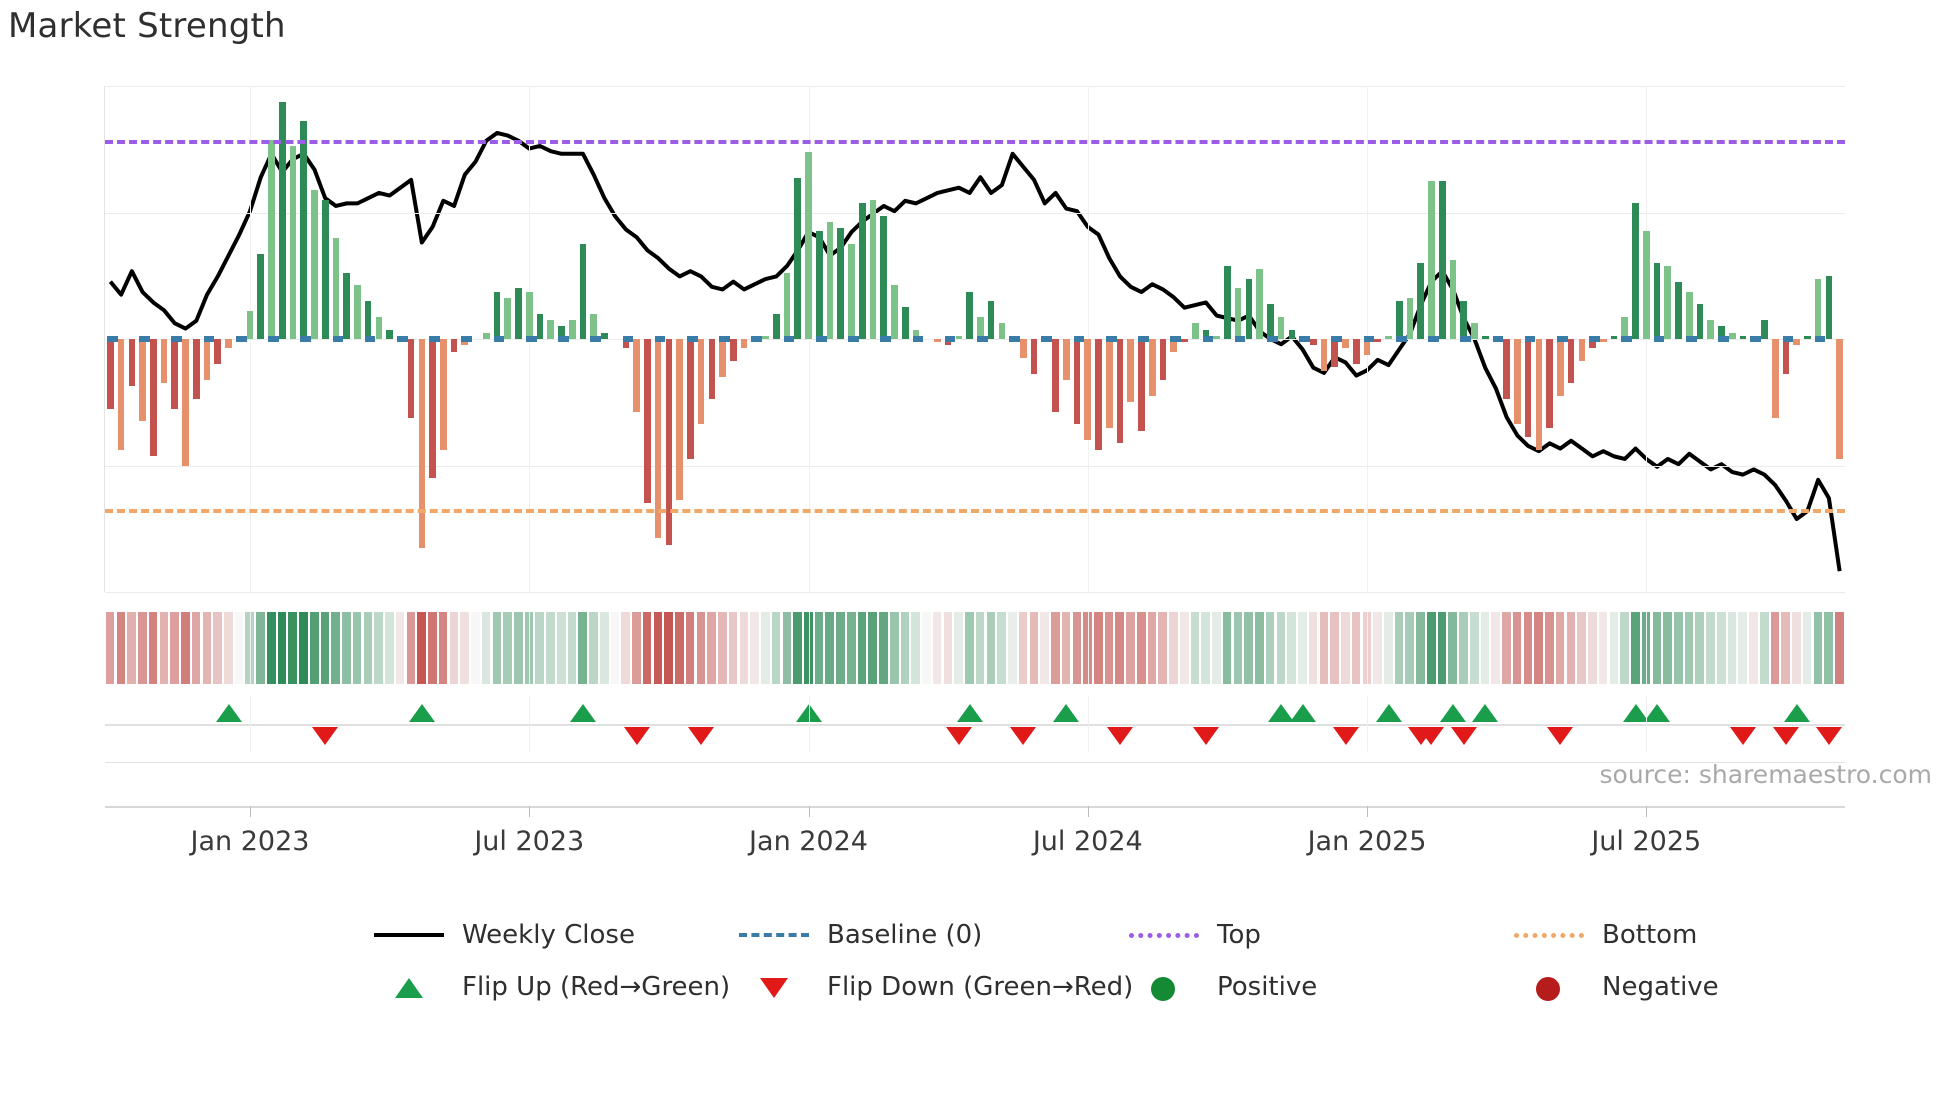 This screenshot has height=1102, width=1960. I want to click on dot-icon, so click(1549, 987).